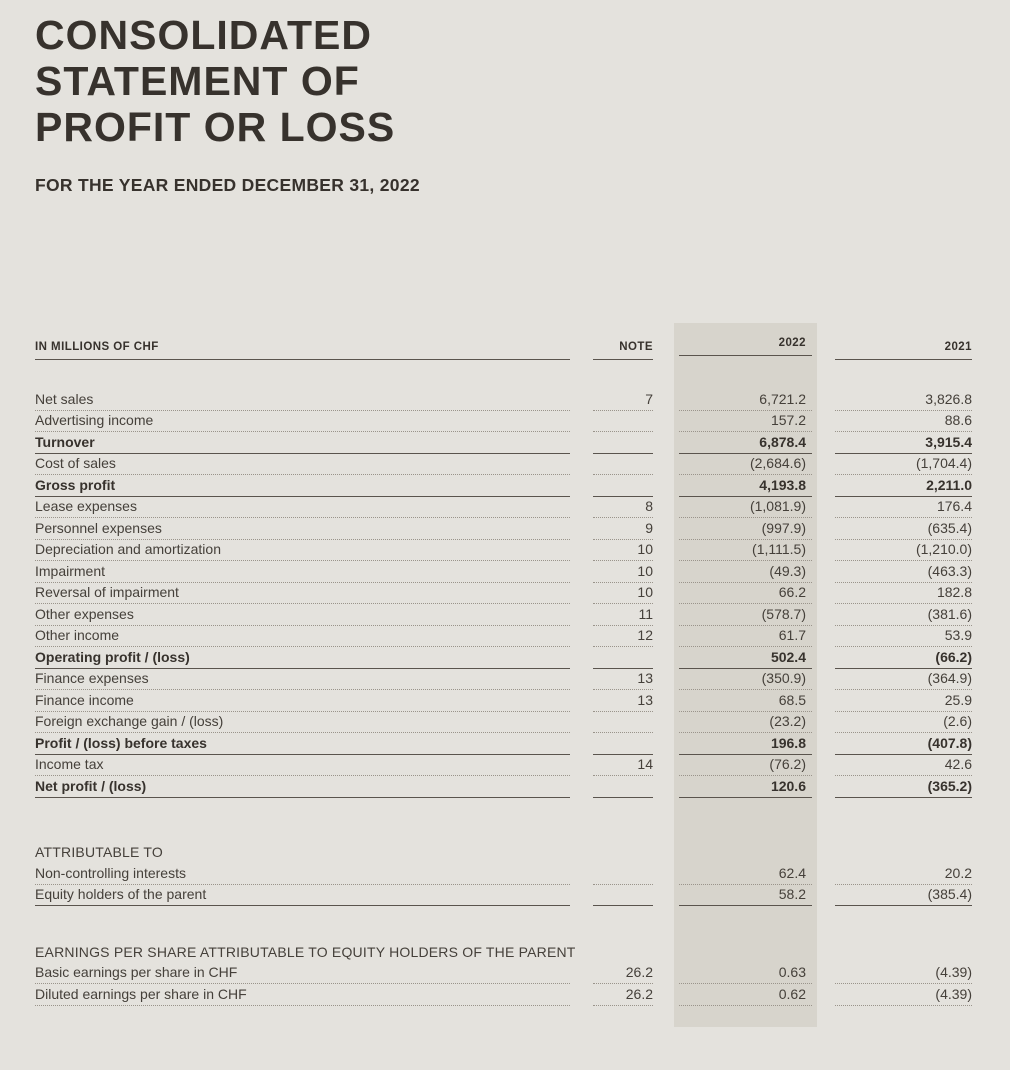 The width and height of the screenshot is (1010, 1070). Describe the element at coordinates (302, 679) in the screenshot. I see `row-label: Finance expenses` at that location.